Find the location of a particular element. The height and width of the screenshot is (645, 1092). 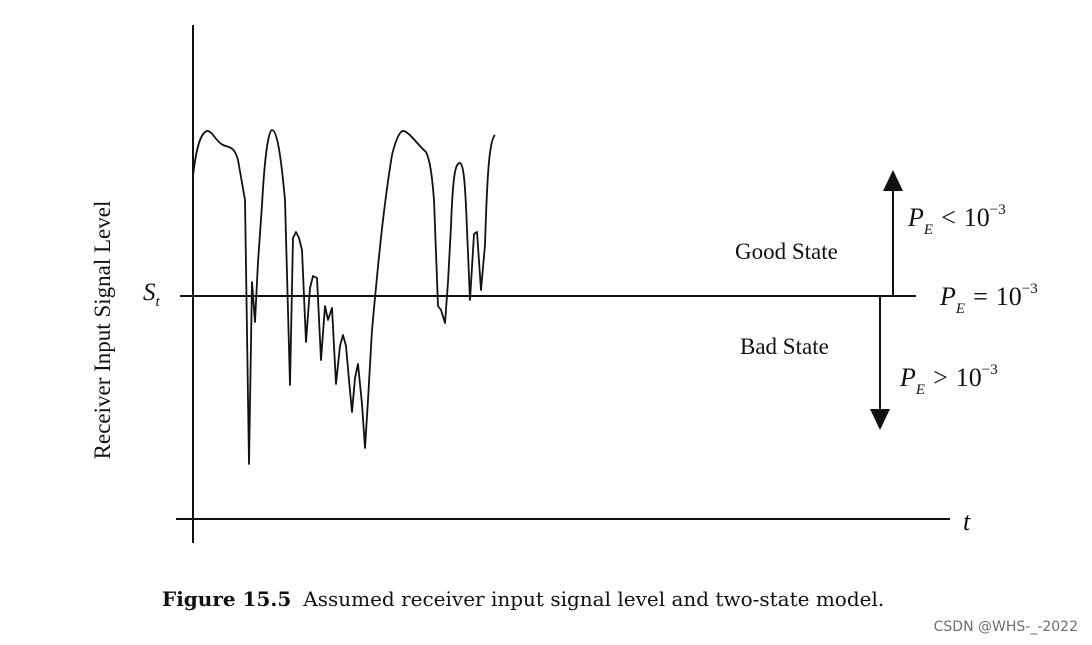

threshold-condition: PE = 10−3 is located at coordinates (988, 299).